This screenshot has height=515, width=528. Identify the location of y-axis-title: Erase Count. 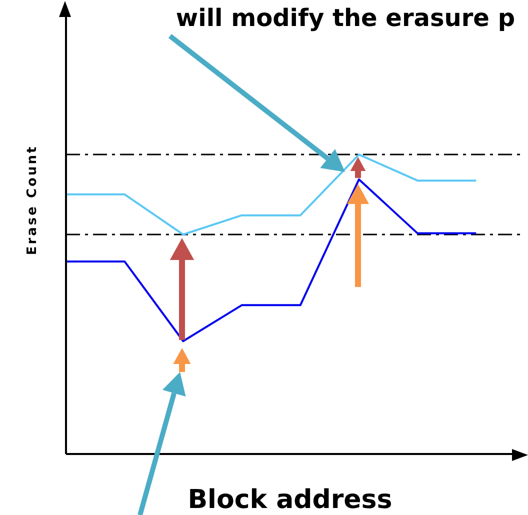
(32, 200).